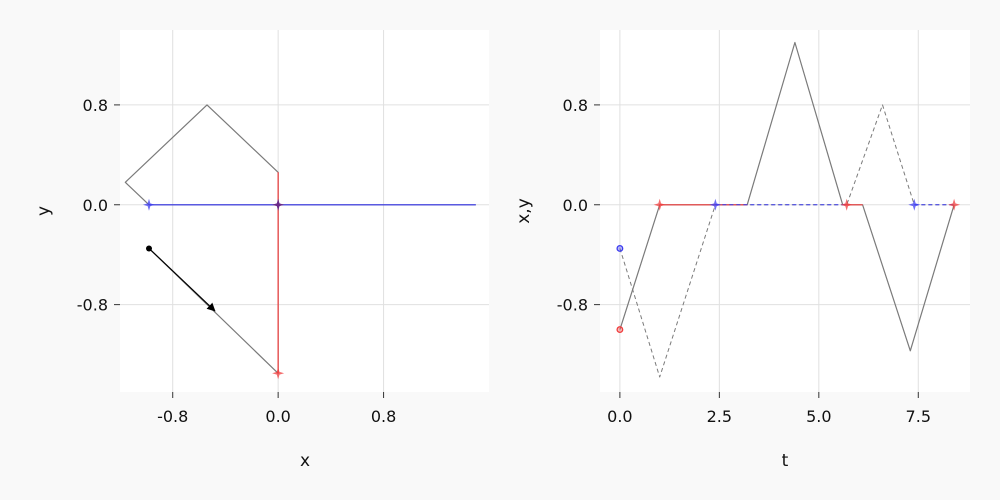 The height and width of the screenshot is (500, 1000). Describe the element at coordinates (719, 416) in the screenshot. I see `x-tick-label: 2.5` at that location.